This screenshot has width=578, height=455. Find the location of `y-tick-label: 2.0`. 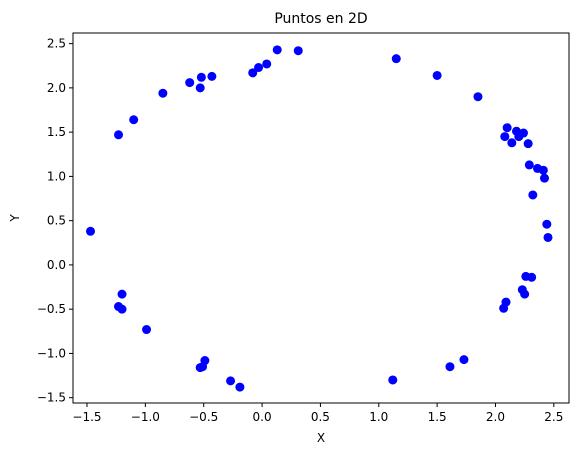

y-tick-label: 2.0 is located at coordinates (56, 88).